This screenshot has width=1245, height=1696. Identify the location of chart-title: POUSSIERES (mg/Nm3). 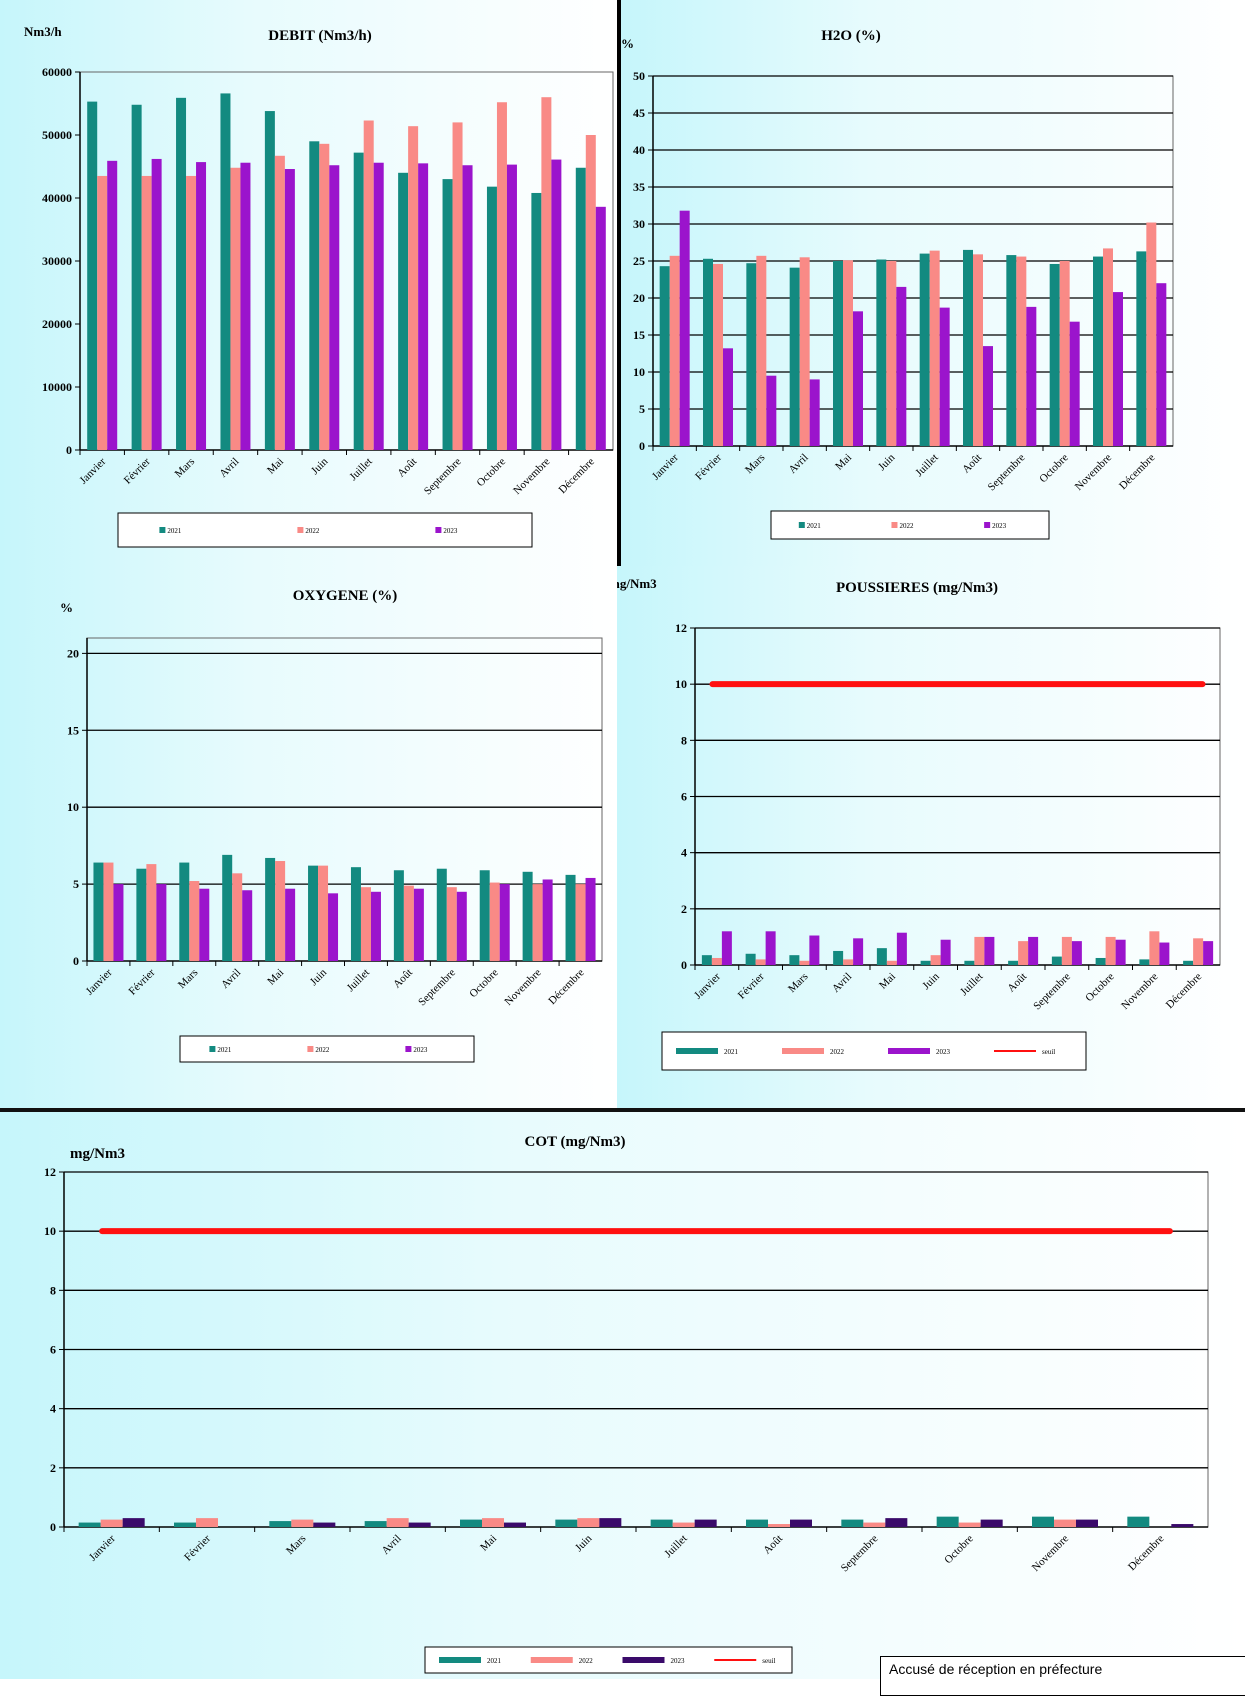
(917, 588).